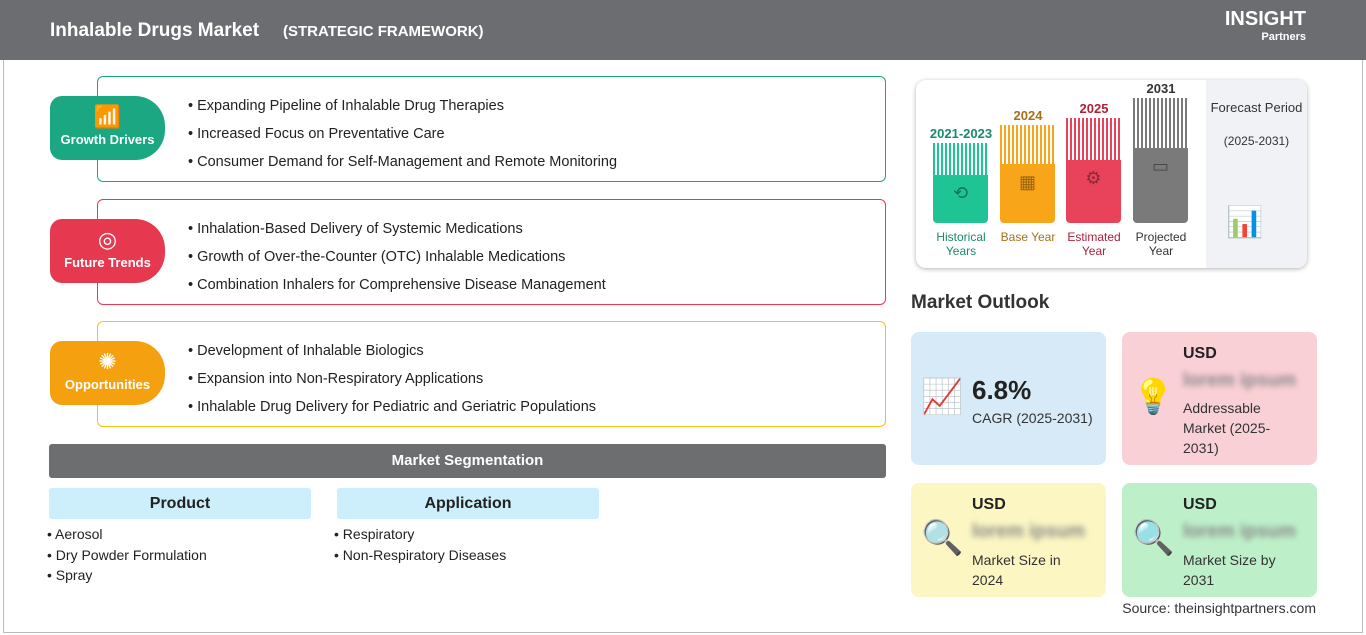 The height and width of the screenshot is (635, 1366). I want to click on size-2024-card: 🔍 USD lorem ipsum Market Size in 2024, so click(1008, 540).